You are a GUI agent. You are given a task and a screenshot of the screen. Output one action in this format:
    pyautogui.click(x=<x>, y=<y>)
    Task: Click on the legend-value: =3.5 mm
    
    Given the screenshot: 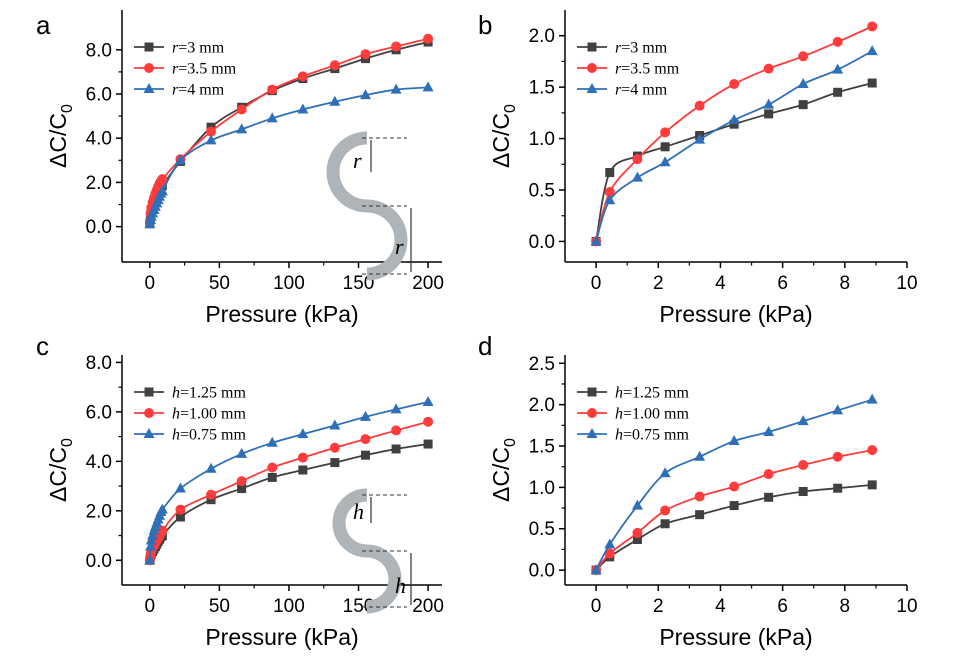 What is the action you would take?
    pyautogui.click(x=207, y=69)
    